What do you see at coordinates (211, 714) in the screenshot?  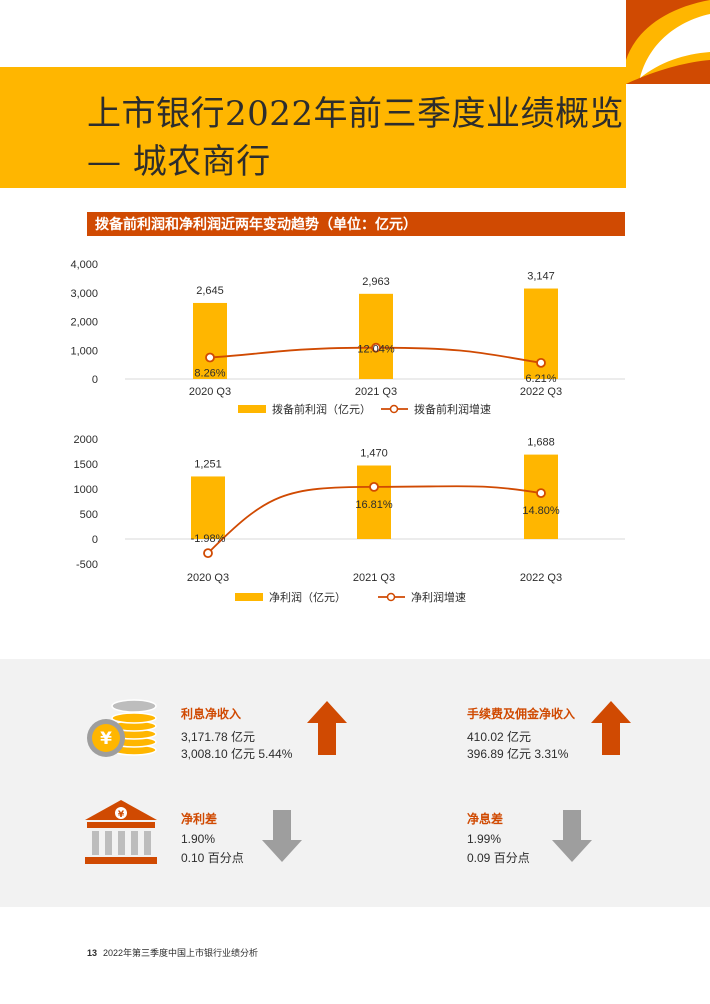 I see `interest-income-label: 利息净收入` at bounding box center [211, 714].